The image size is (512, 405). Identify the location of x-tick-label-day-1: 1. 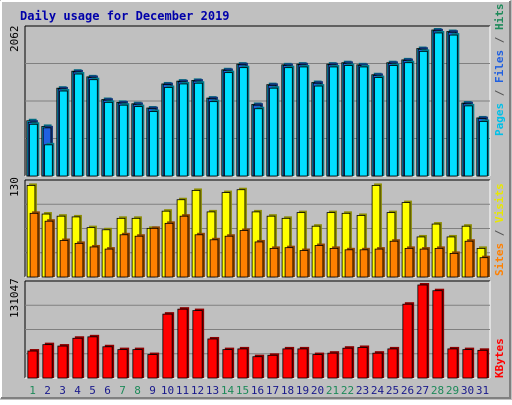
(32, 390).